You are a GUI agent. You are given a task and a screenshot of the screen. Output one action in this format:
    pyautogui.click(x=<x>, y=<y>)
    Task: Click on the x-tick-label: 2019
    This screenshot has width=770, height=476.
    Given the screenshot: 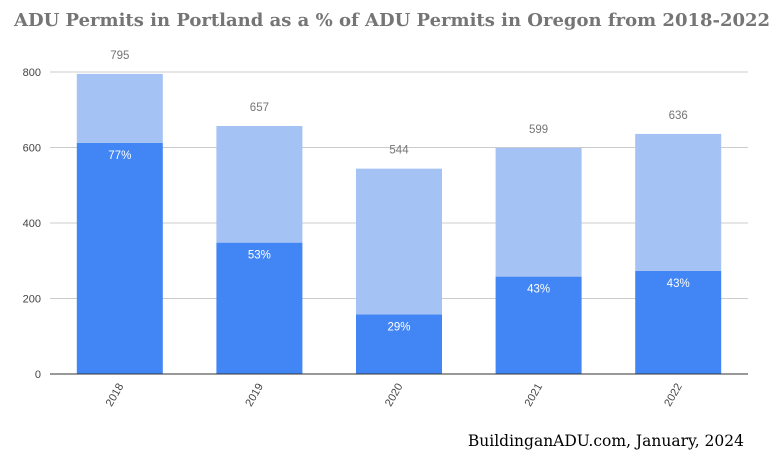 What is the action you would take?
    pyautogui.click(x=254, y=395)
    